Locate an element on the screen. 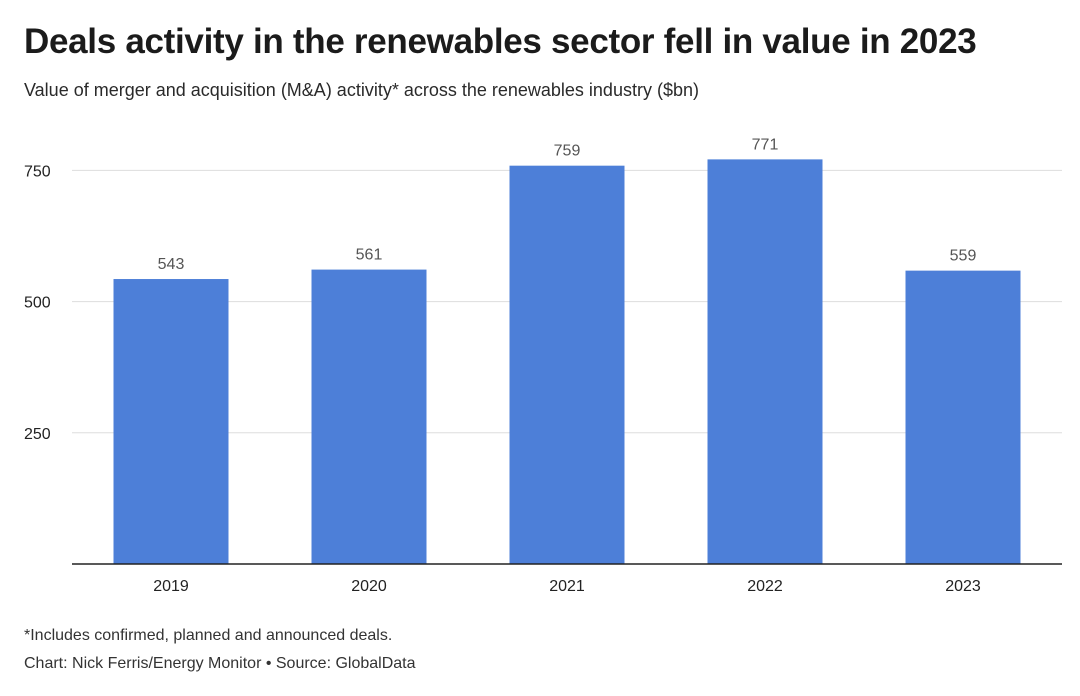 Image resolution: width=1080 pixels, height=696 pixels. x-tick-label-2019: 2019 is located at coordinates (171, 586).